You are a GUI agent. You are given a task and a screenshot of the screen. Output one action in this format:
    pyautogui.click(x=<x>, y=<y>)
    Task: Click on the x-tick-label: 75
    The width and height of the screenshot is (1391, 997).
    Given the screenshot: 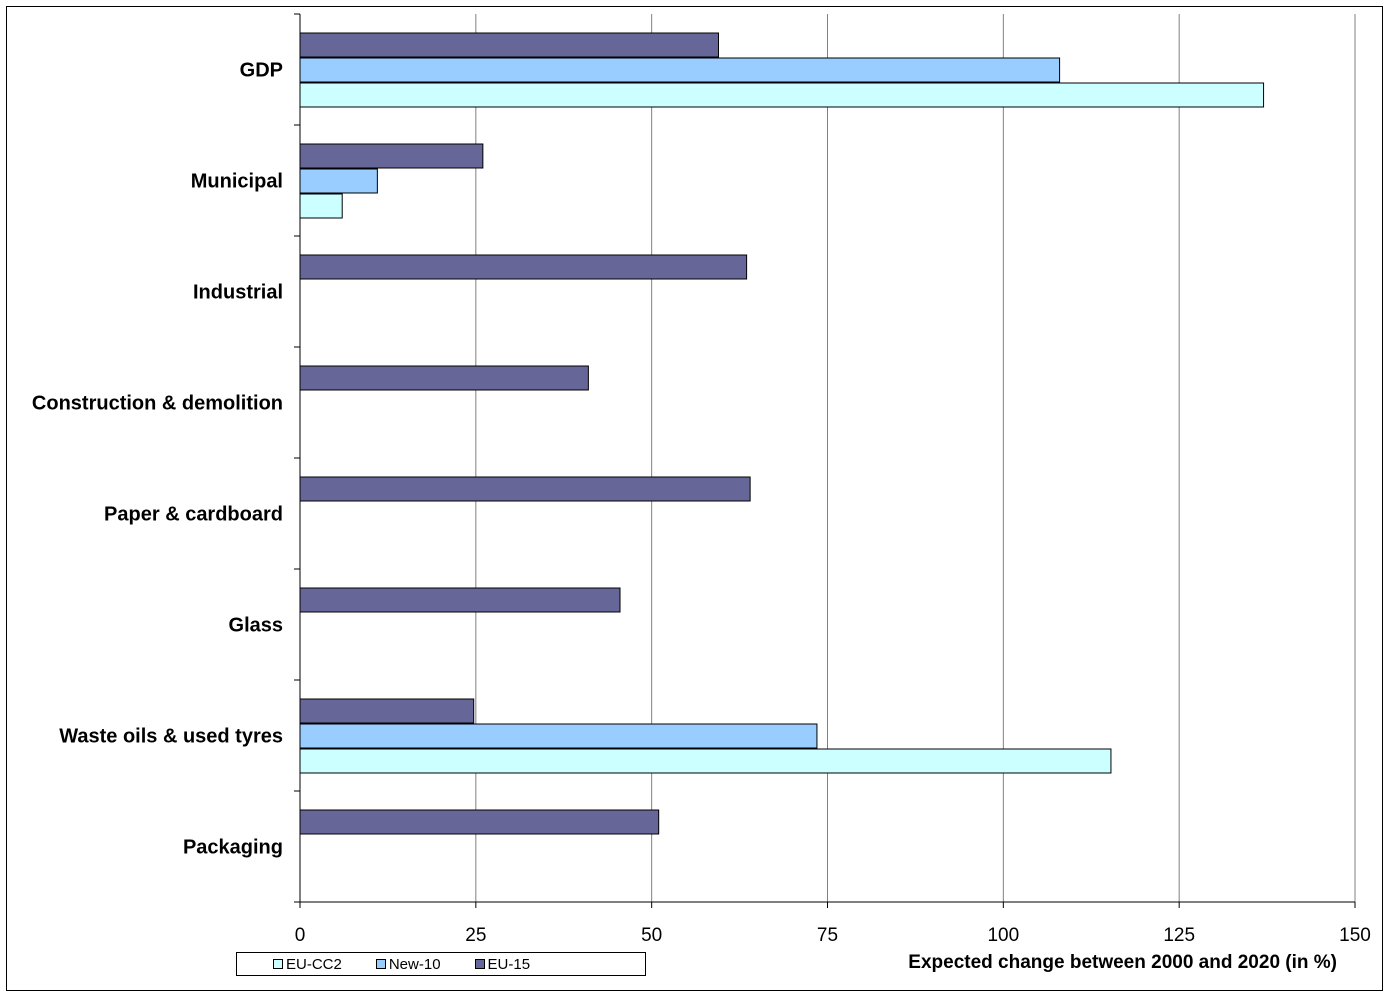 What is the action you would take?
    pyautogui.click(x=827, y=935)
    